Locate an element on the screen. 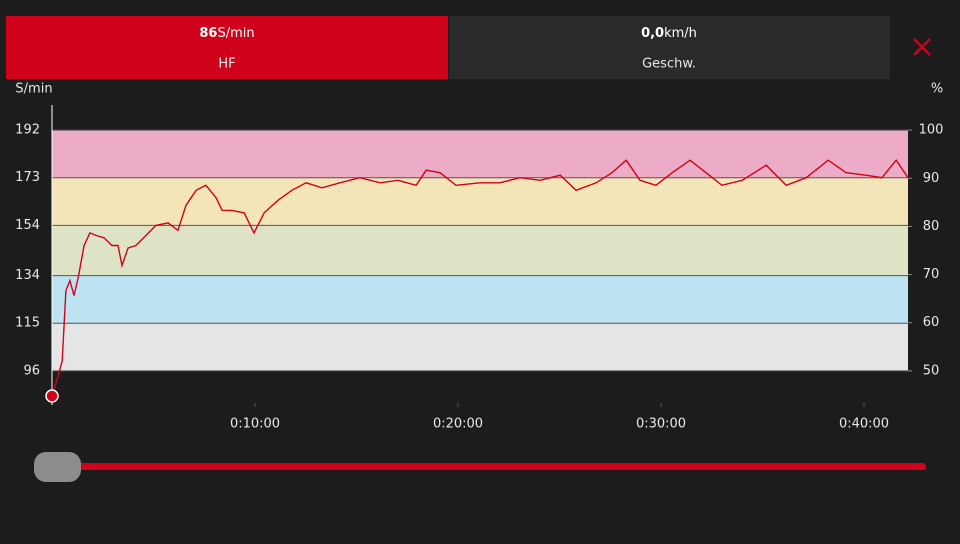  y2-tick-label: 50 is located at coordinates (931, 370).